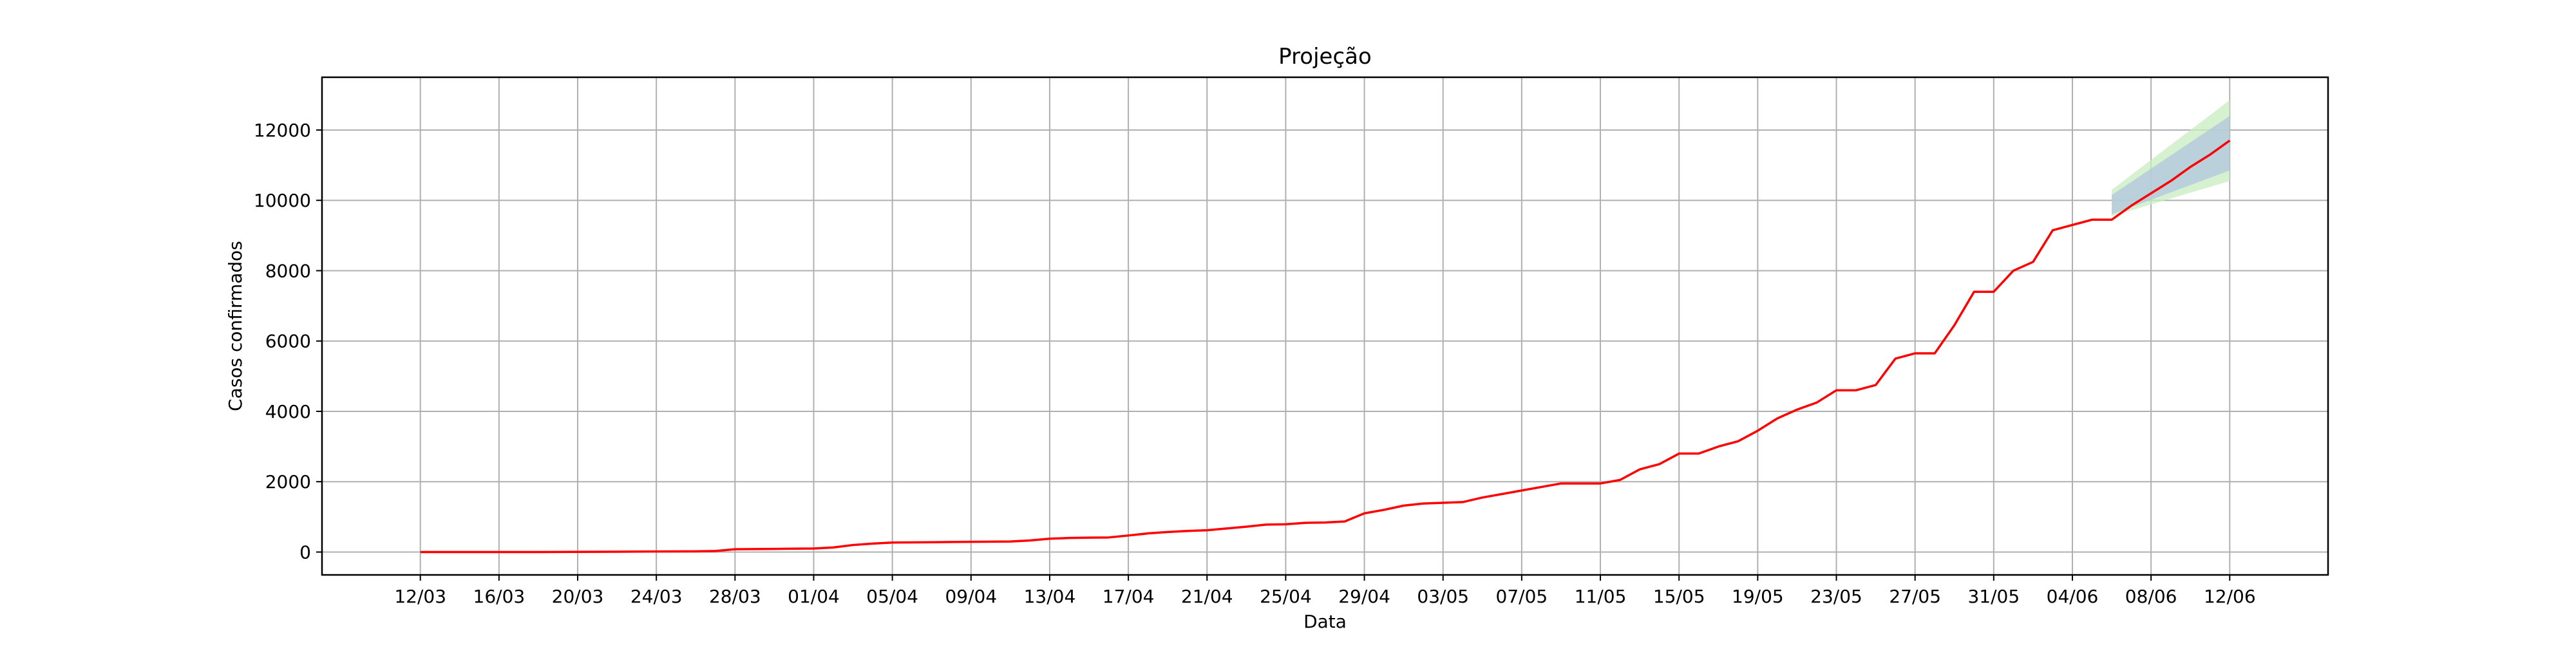 This screenshot has height=647, width=2576. What do you see at coordinates (499, 596) in the screenshot?
I see `x-tick-label: 16/03` at bounding box center [499, 596].